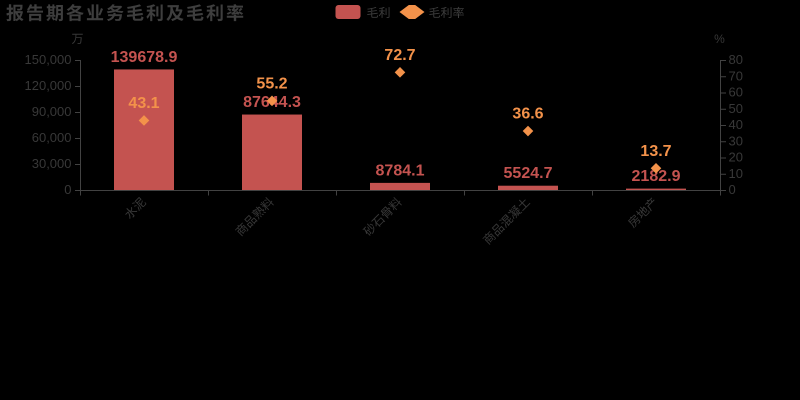 The image size is (800, 400). What do you see at coordinates (656, 176) in the screenshot?
I see `svg-text: 2182.9` at bounding box center [656, 176].